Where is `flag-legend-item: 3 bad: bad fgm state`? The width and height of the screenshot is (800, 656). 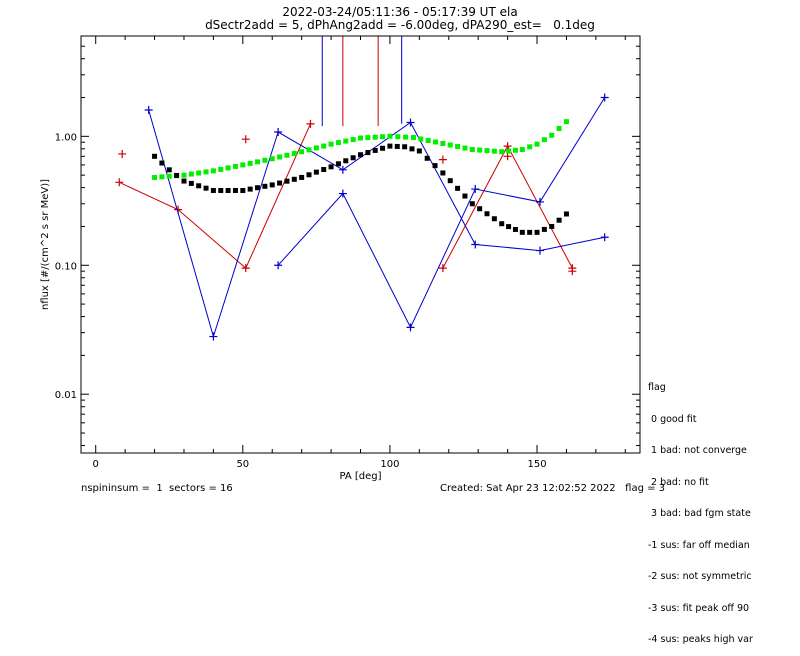 flag-legend-item: 3 bad: bad fgm state is located at coordinates (699, 513).